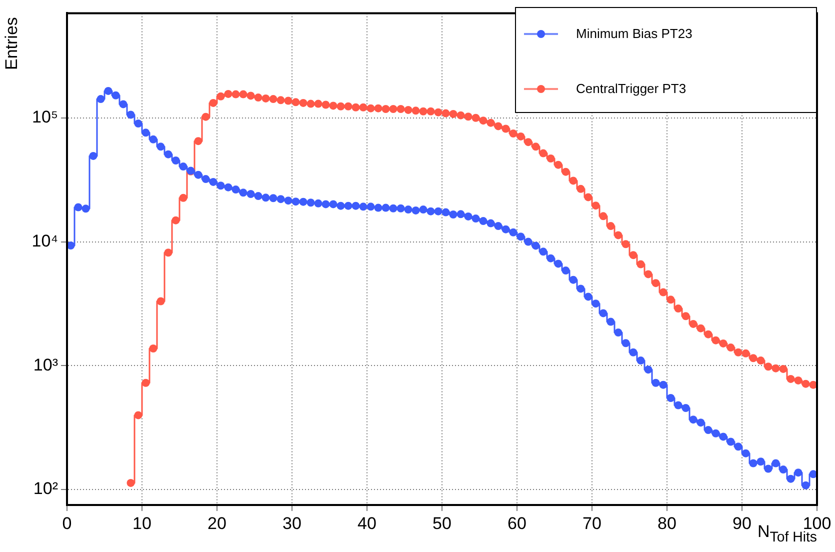  I want to click on x-tick-label: 40, so click(367, 523).